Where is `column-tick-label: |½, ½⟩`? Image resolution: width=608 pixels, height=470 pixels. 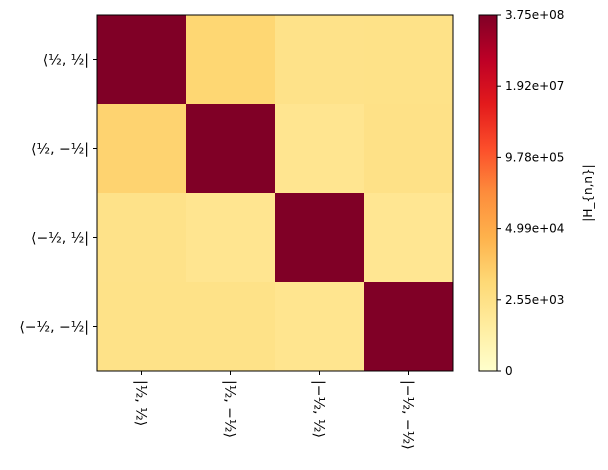 column-tick-label: |½, ½⟩ is located at coordinates (141, 403).